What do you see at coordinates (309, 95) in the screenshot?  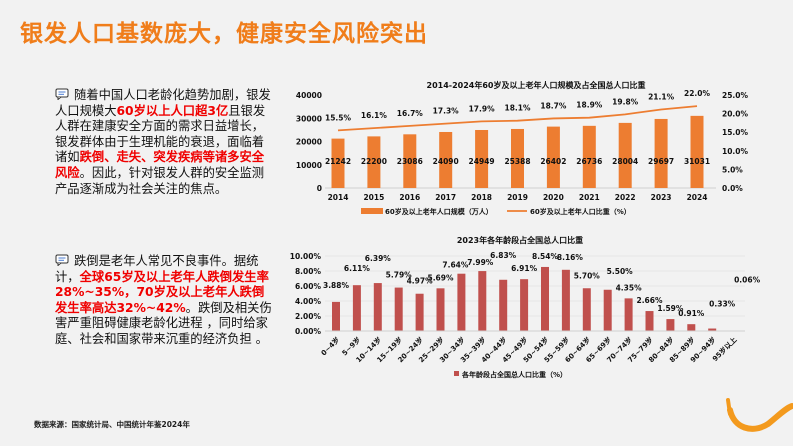 I see `y-tick-left: 40000` at bounding box center [309, 95].